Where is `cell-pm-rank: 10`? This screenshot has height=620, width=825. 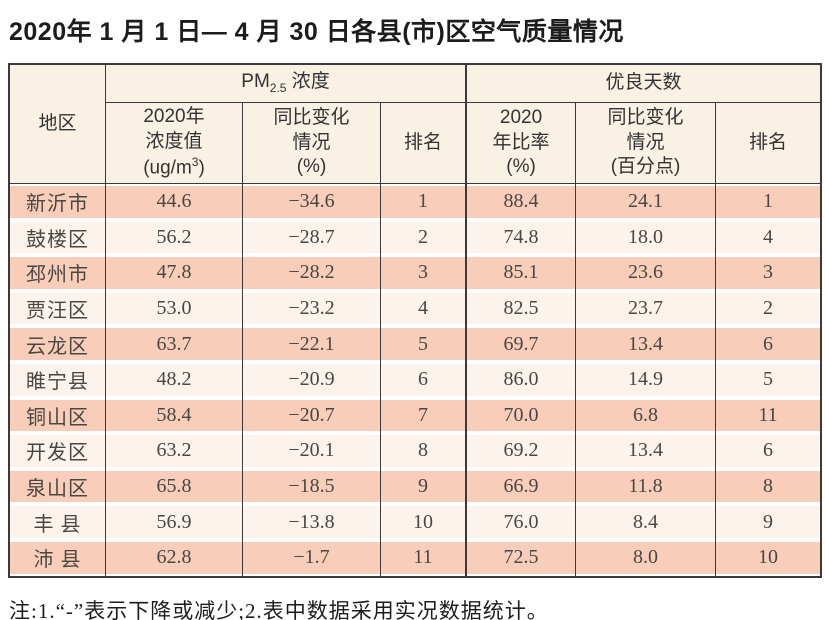
cell-pm-rank: 10 is located at coordinates (423, 522).